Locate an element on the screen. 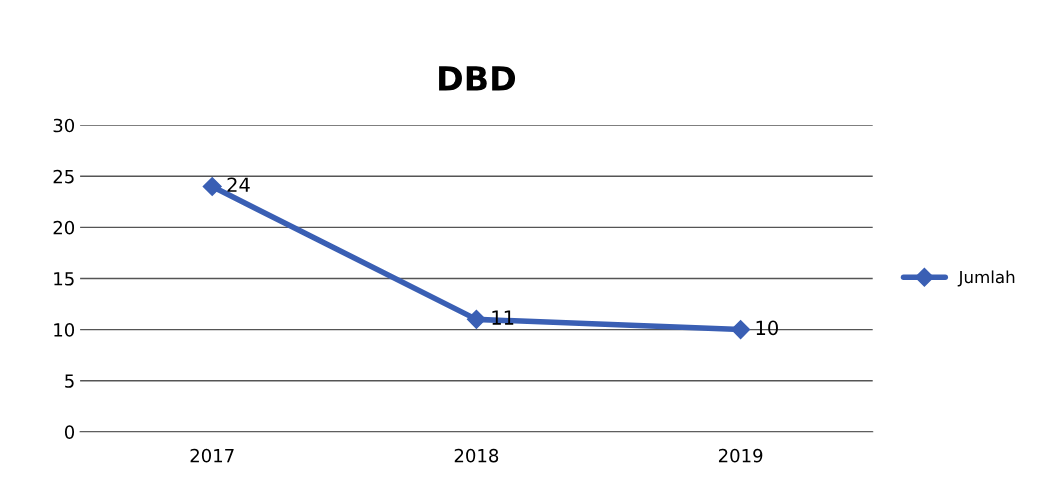  y-tick-label: 5 is located at coordinates (69, 381).